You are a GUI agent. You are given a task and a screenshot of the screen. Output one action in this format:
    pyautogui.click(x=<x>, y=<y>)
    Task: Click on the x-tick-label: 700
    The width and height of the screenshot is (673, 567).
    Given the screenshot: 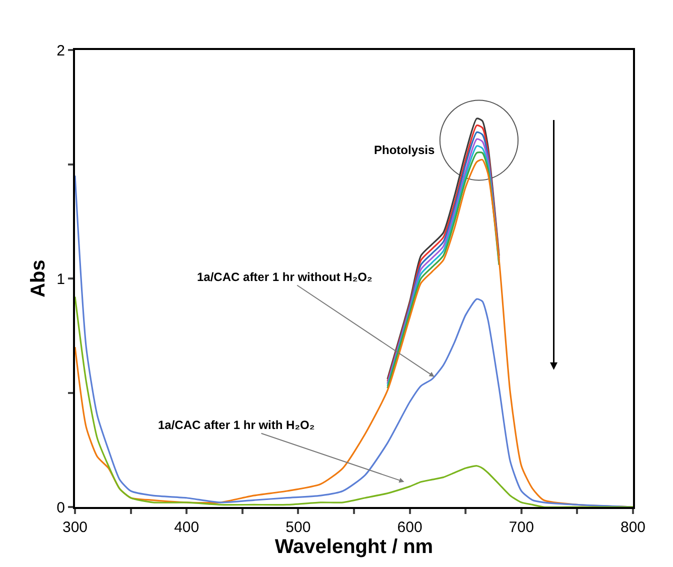 What is the action you would take?
    pyautogui.click(x=521, y=527)
    